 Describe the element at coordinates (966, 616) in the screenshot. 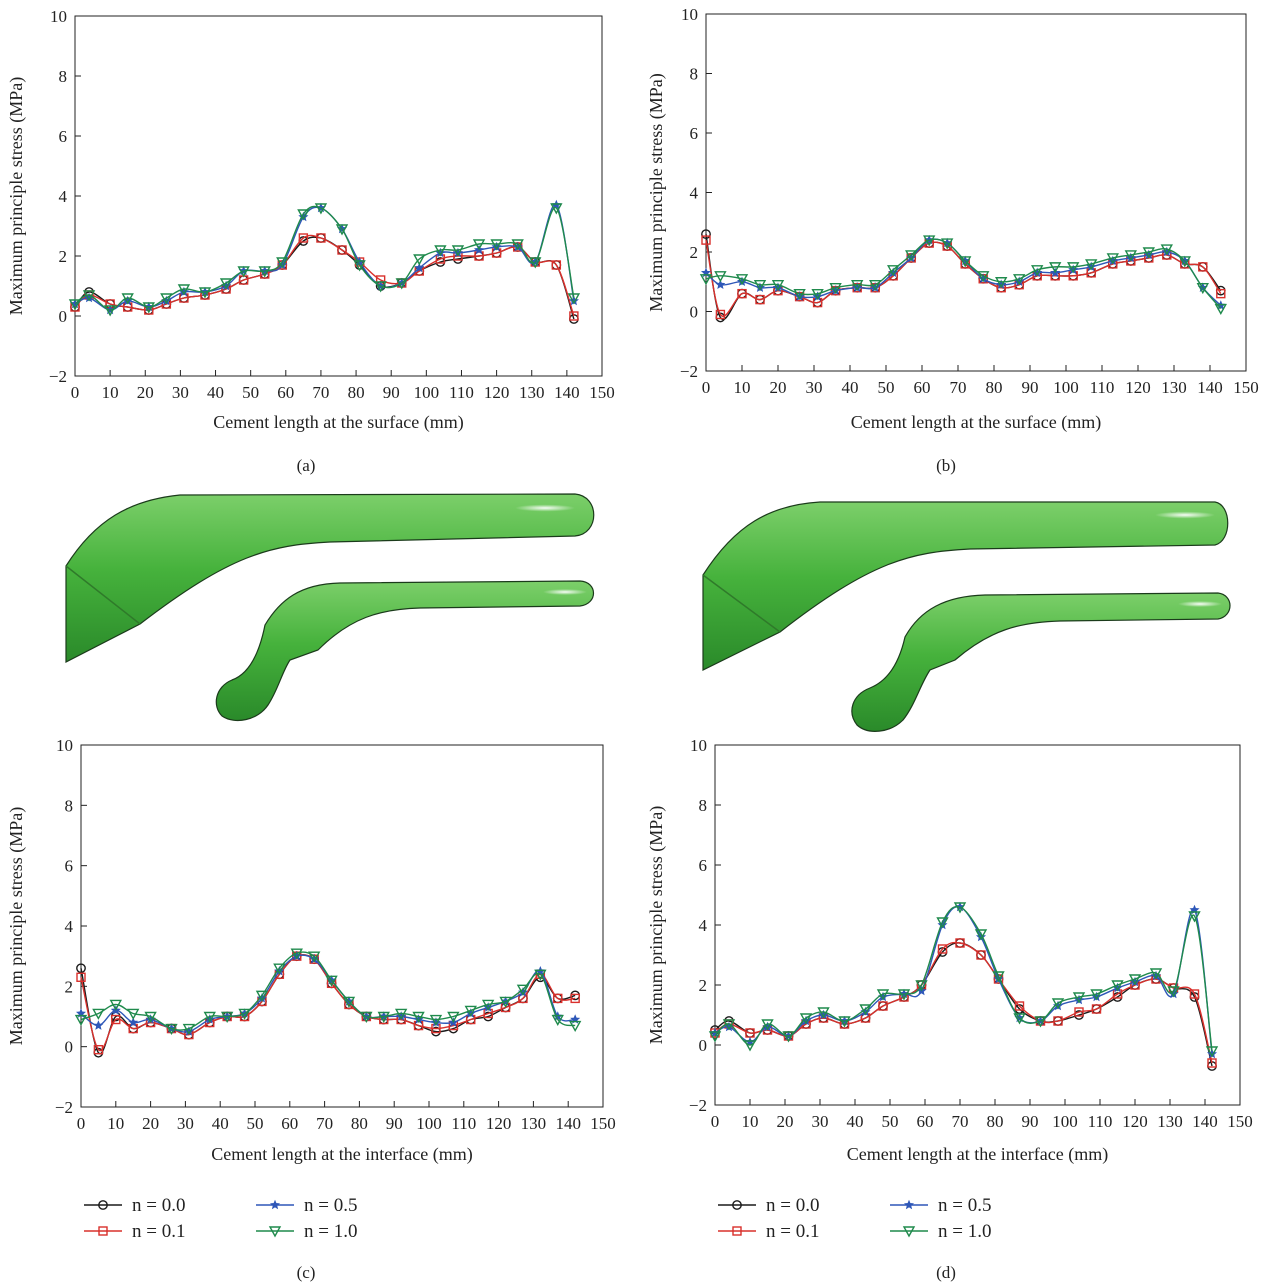

I see `stem-illustration-right` at that location.